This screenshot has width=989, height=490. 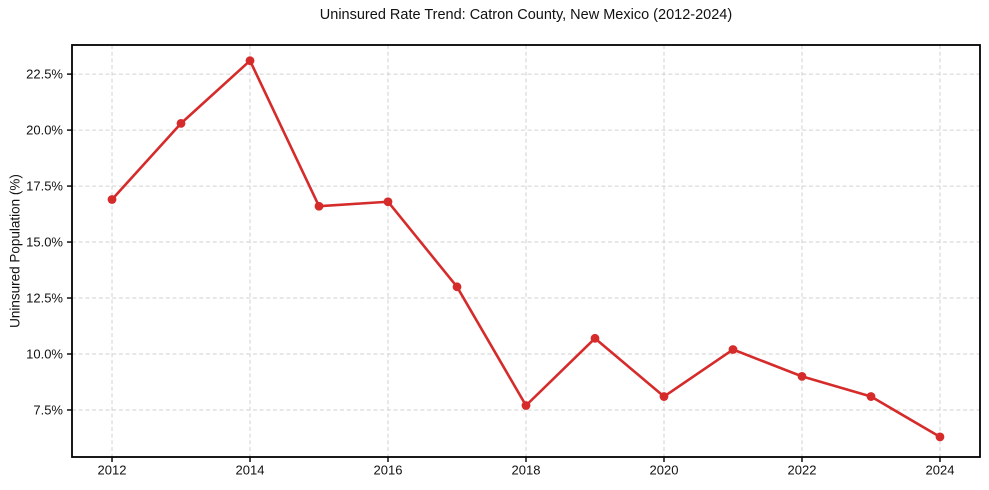 I want to click on x-tick-label: 2022, so click(x=802, y=470).